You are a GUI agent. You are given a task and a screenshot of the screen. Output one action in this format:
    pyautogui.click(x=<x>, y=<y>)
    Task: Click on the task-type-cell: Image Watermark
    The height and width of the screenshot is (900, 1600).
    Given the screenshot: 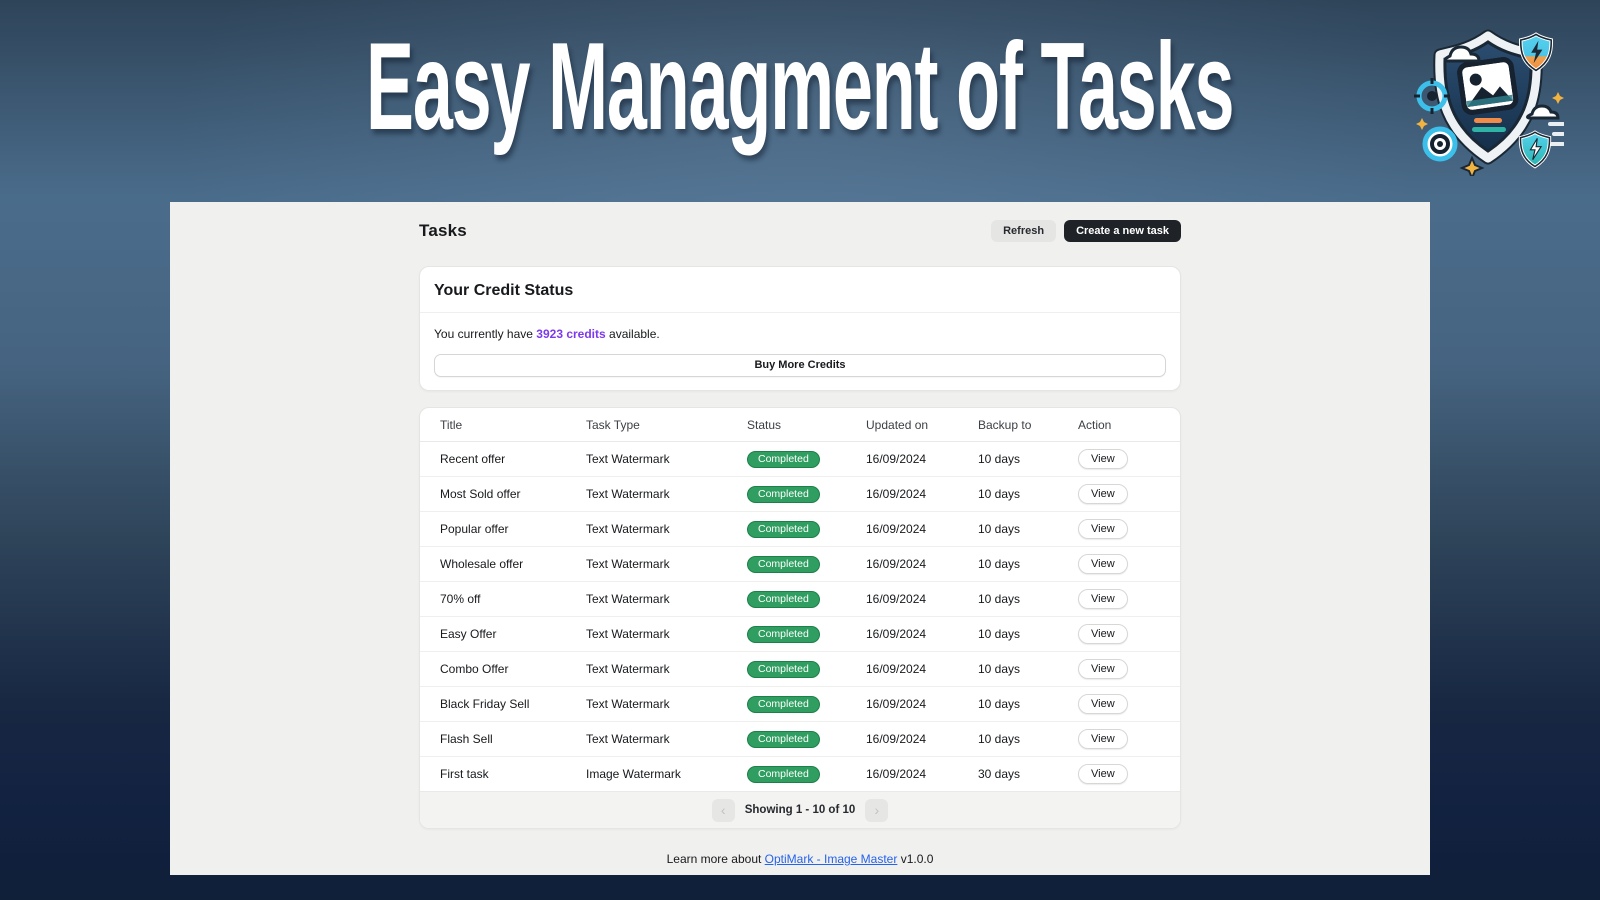 What is the action you would take?
    pyautogui.click(x=633, y=774)
    